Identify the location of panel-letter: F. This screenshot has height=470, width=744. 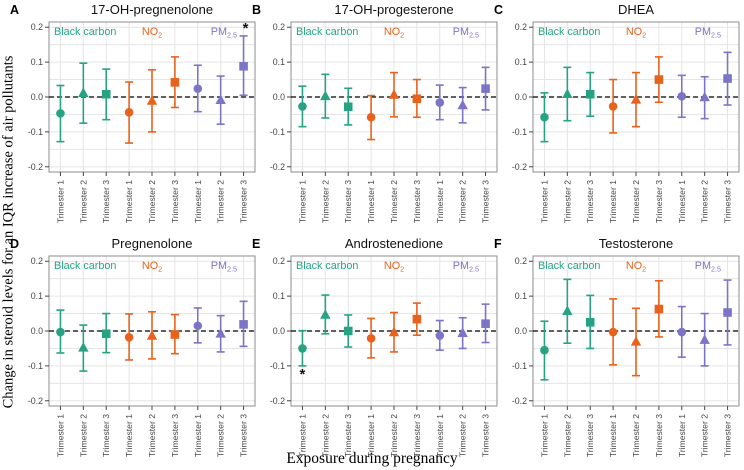
(498, 244).